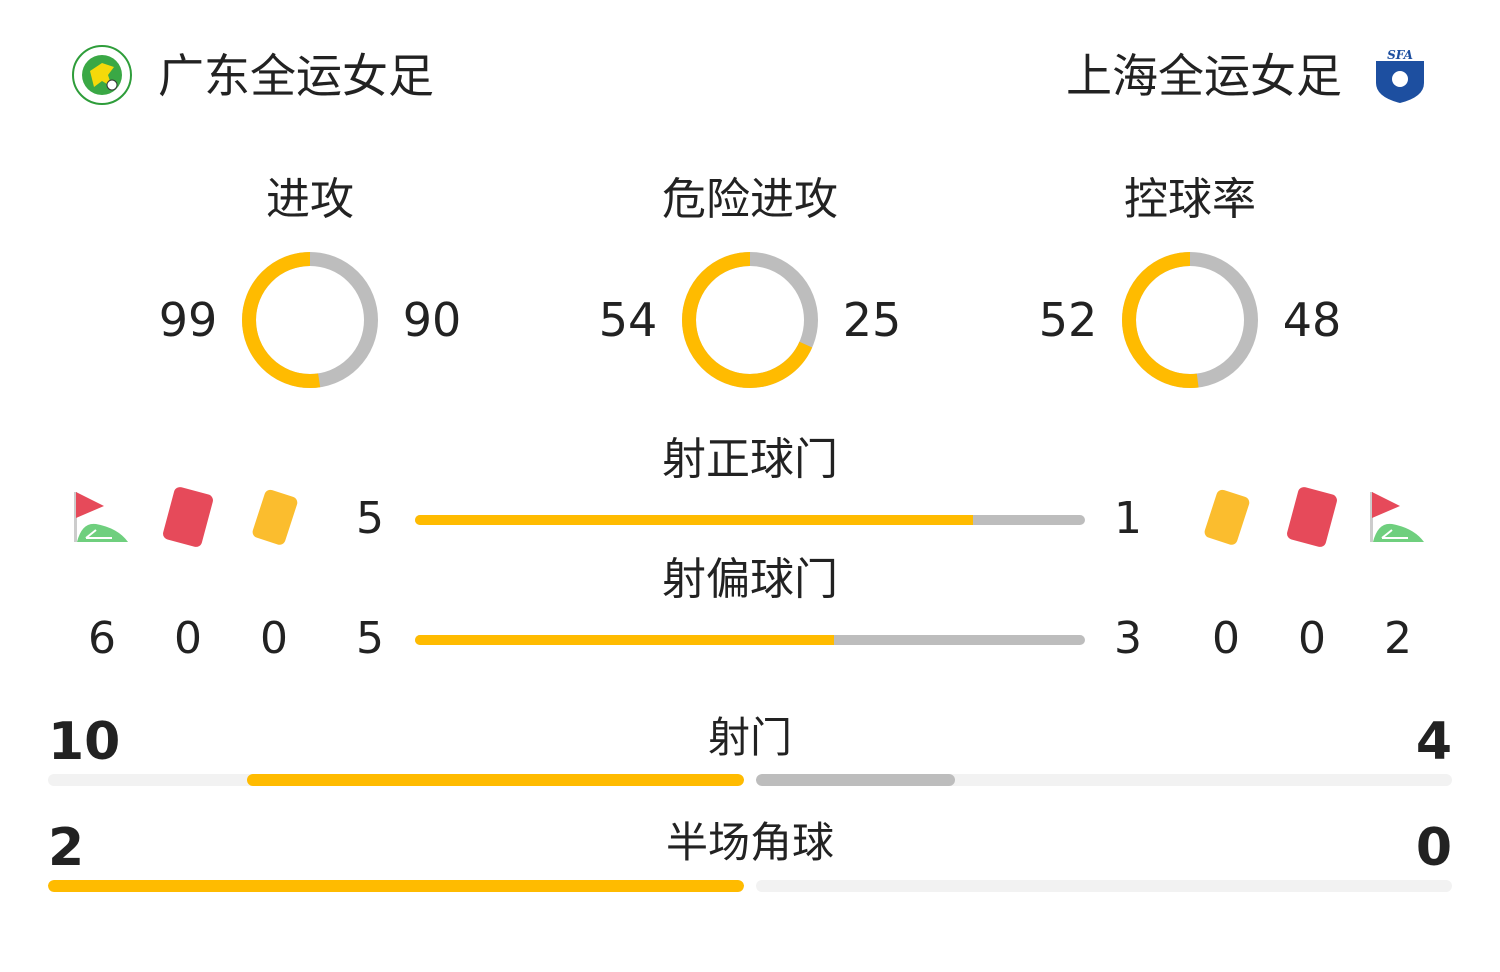  Describe the element at coordinates (694, 520) in the screenshot. I see `shots-on-target-home-fill` at that location.